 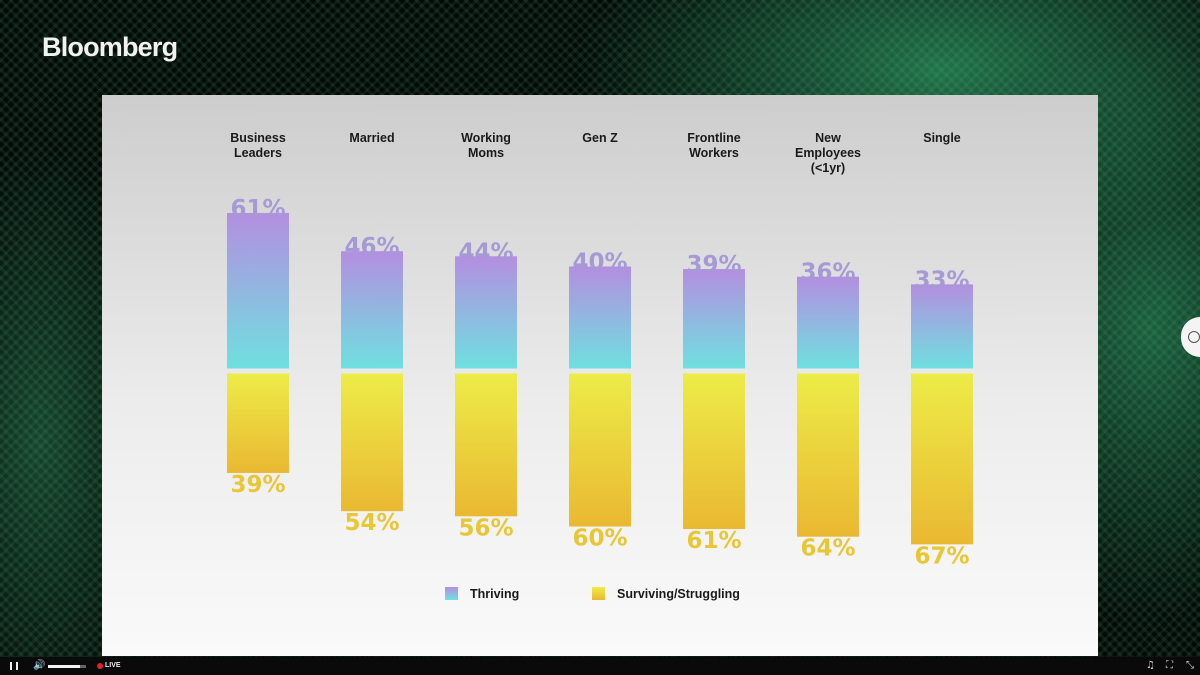 What do you see at coordinates (39, 665) in the screenshot?
I see `volume-icon: 🔊` at bounding box center [39, 665].